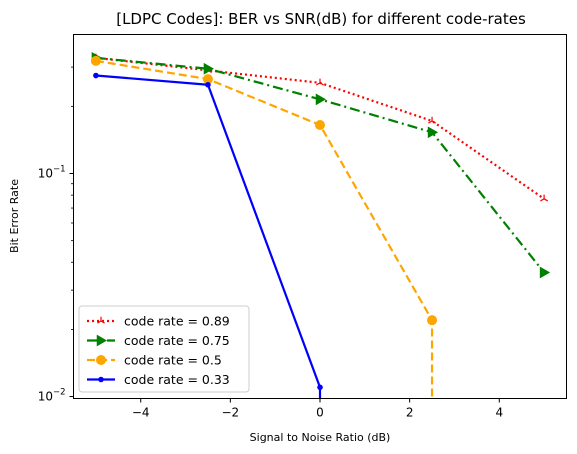  I want to click on legend-entry: code rate = 0.33, so click(158, 379).